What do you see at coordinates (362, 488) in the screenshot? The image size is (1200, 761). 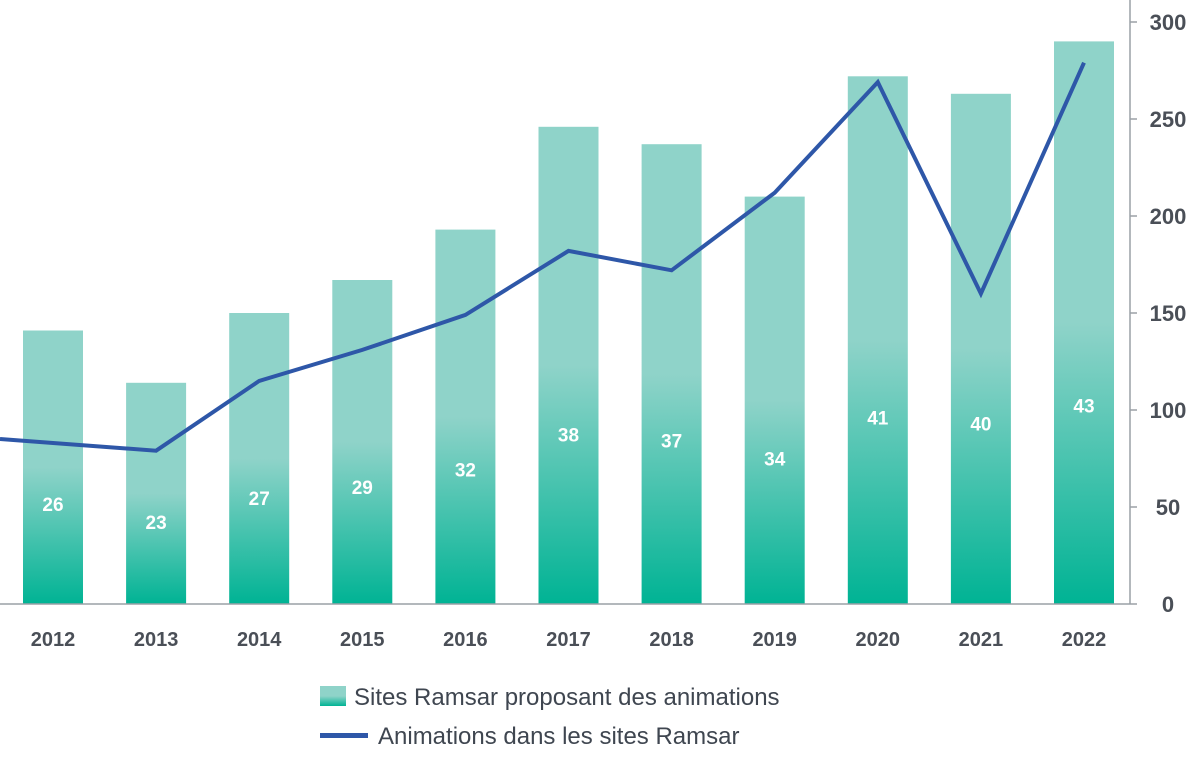 I see `data-label-2015: 29` at bounding box center [362, 488].